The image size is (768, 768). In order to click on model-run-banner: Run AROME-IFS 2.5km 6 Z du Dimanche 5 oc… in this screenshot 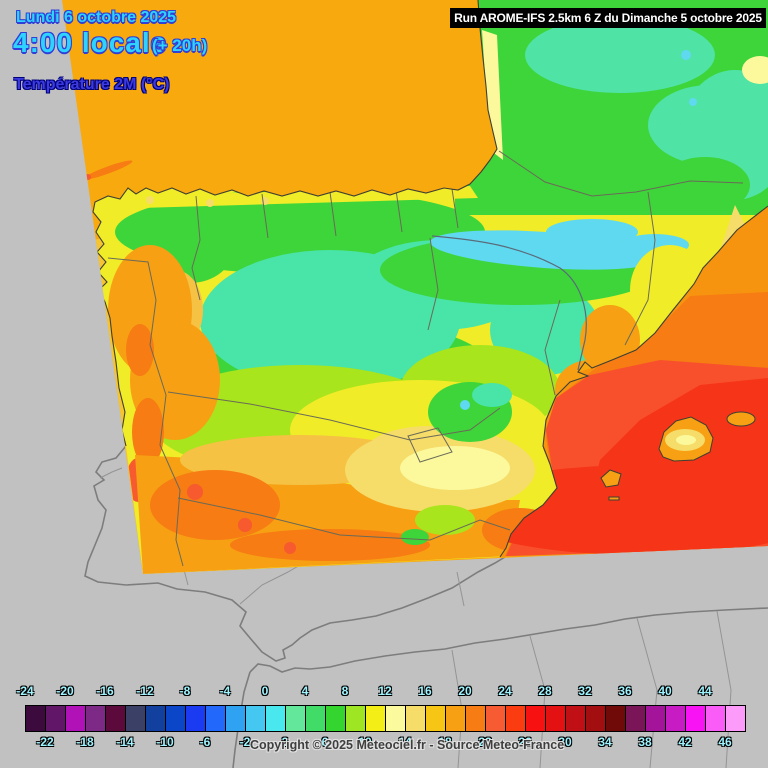, I will do `click(608, 18)`.